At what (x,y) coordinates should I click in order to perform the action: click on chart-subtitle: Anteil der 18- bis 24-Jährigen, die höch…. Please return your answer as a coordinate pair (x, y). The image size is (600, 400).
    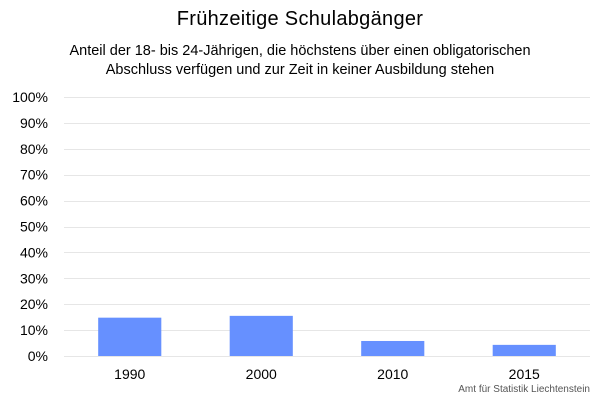
    Looking at the image, I should click on (300, 61).